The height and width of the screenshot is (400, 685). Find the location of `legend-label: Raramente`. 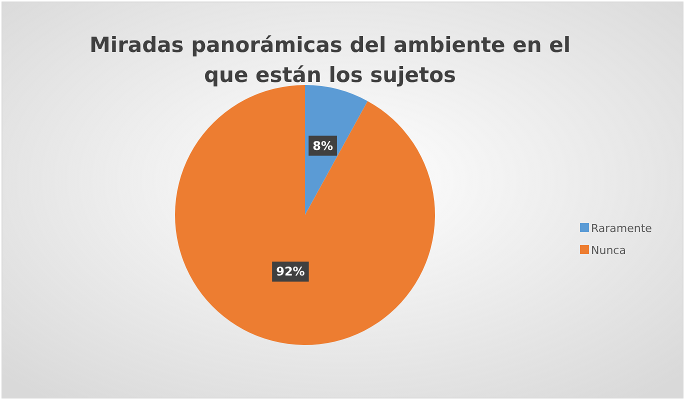

legend-label: Raramente is located at coordinates (621, 228).